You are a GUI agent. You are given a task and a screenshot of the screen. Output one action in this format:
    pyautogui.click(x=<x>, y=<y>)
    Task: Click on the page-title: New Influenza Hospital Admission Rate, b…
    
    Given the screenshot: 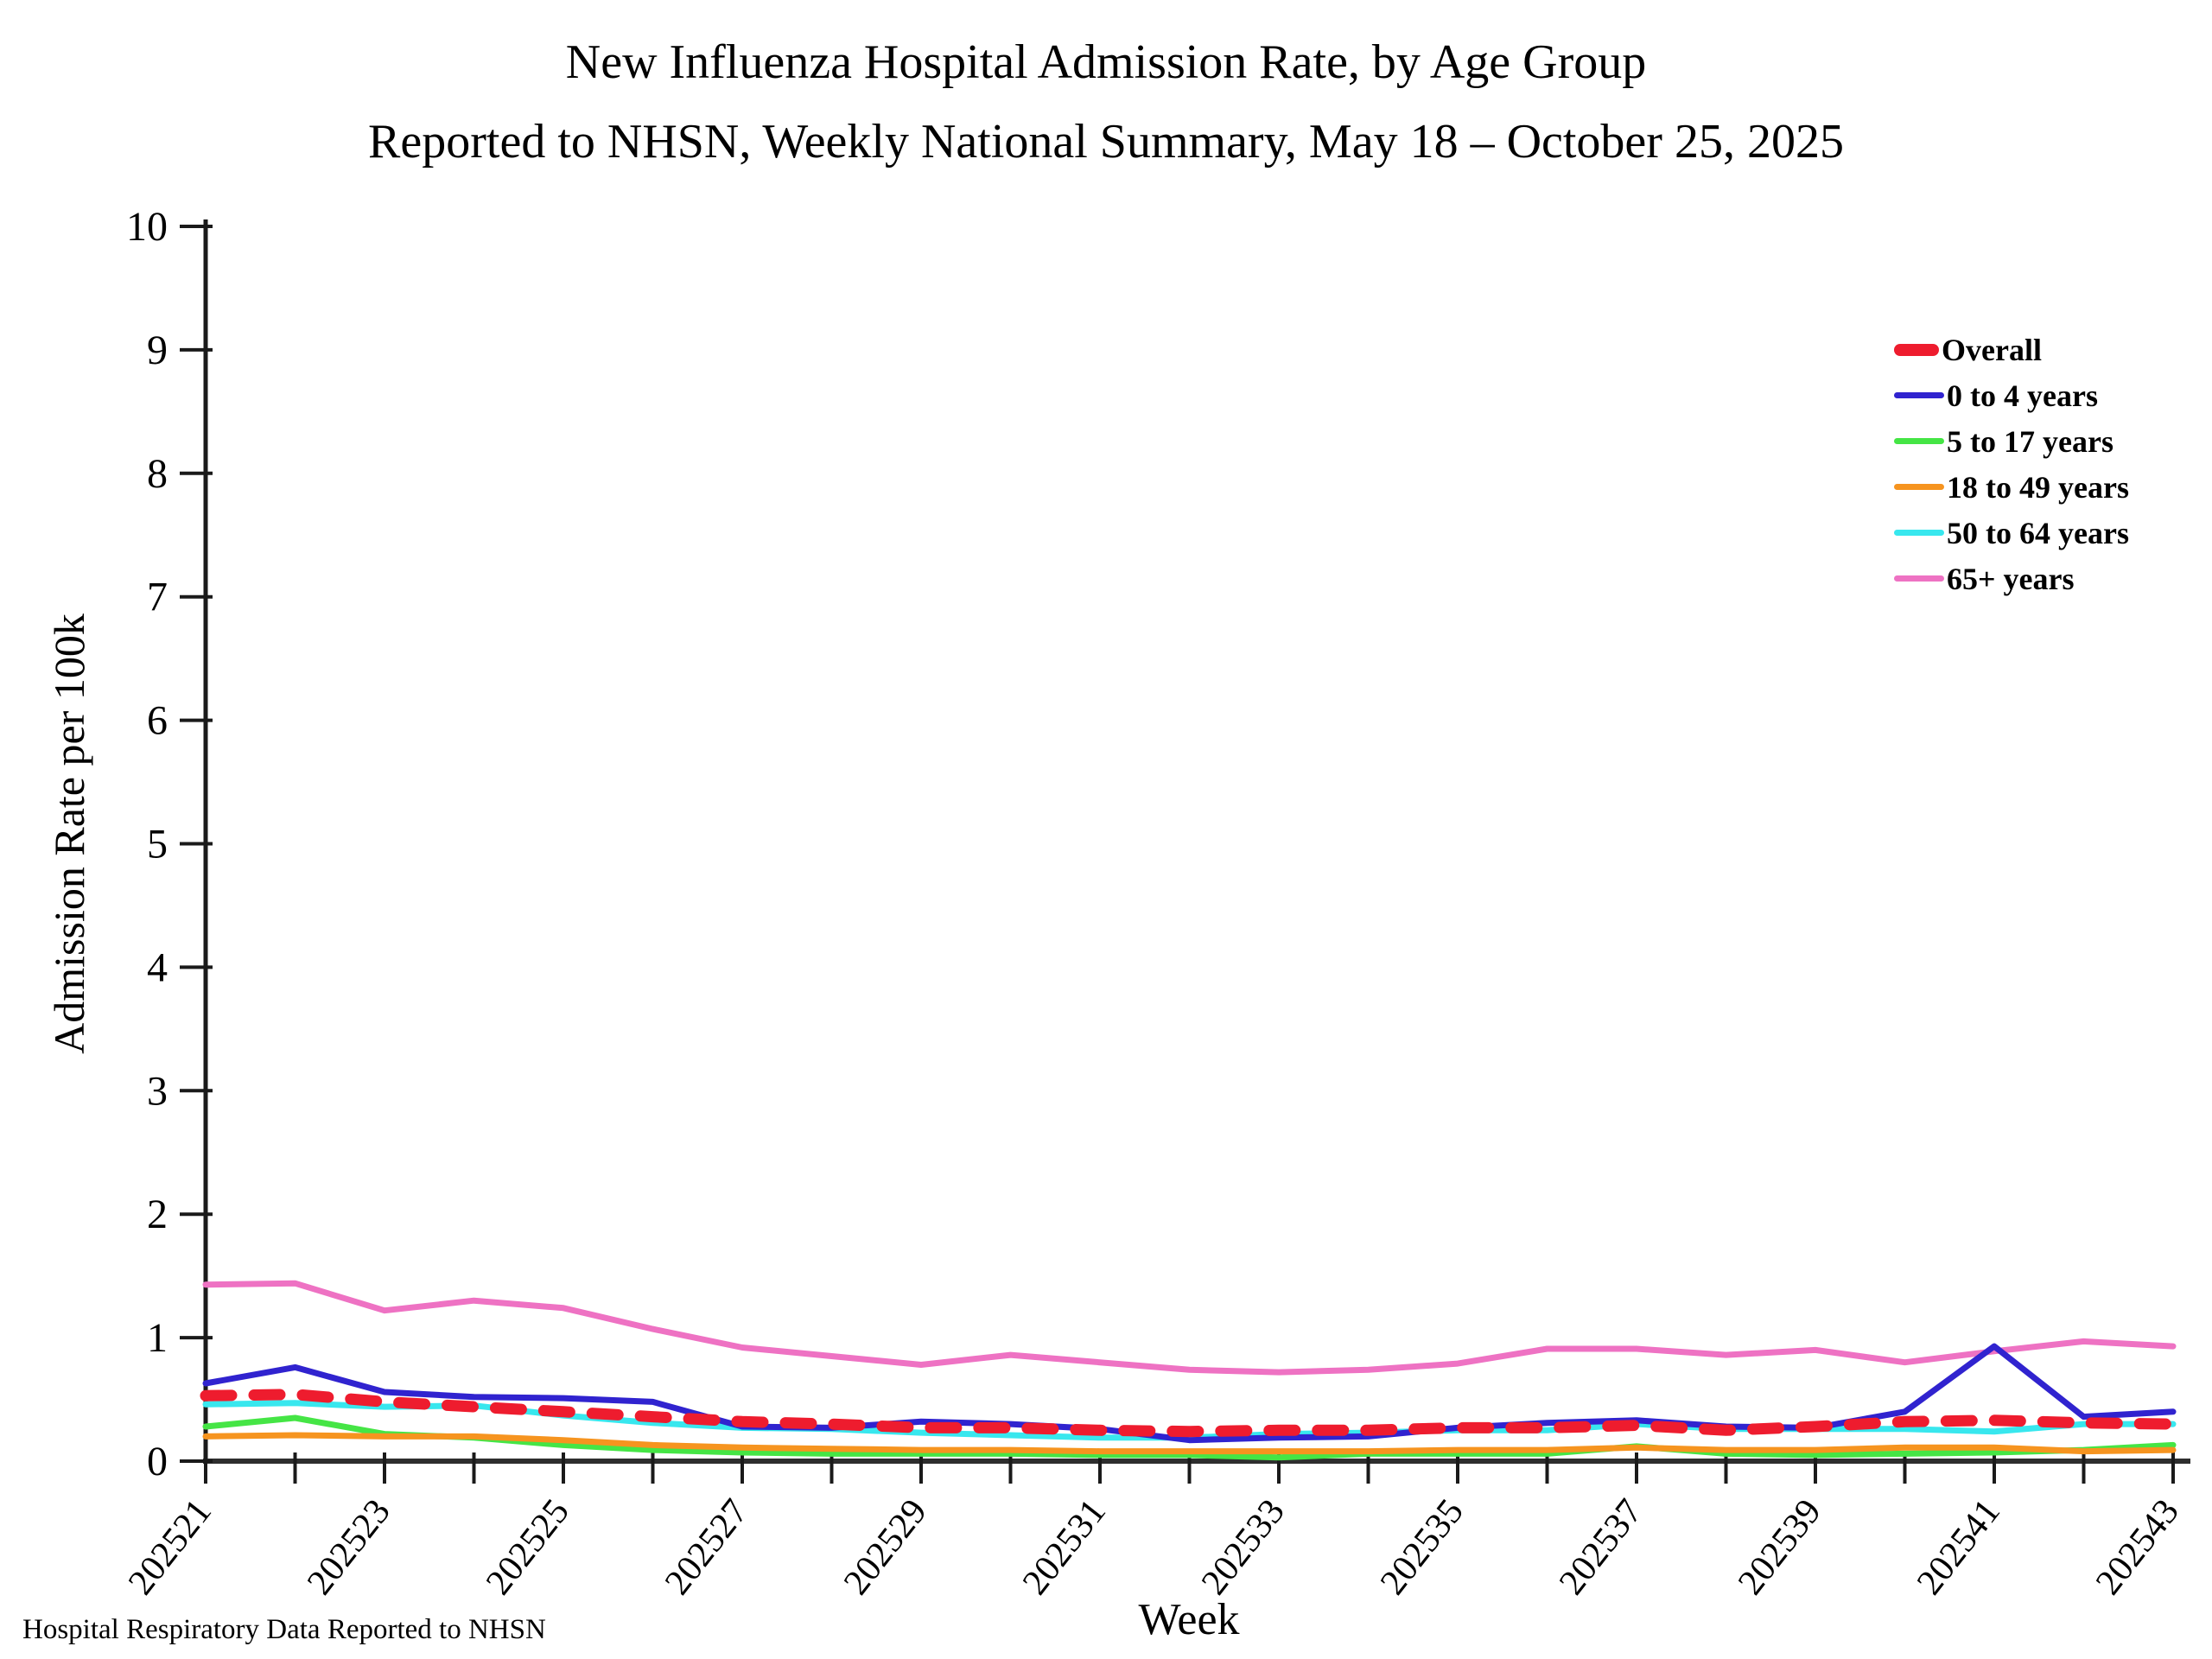 What is the action you would take?
    pyautogui.click(x=1106, y=62)
    